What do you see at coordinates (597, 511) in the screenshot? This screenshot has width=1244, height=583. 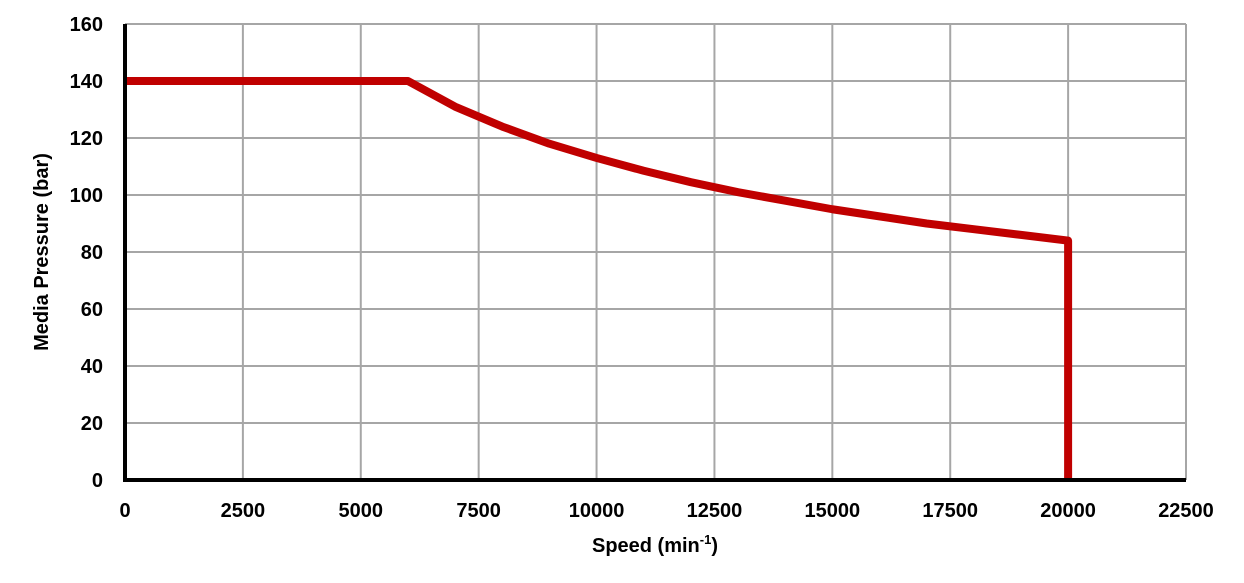 I see `x-tick-label: 10000` at bounding box center [597, 511].